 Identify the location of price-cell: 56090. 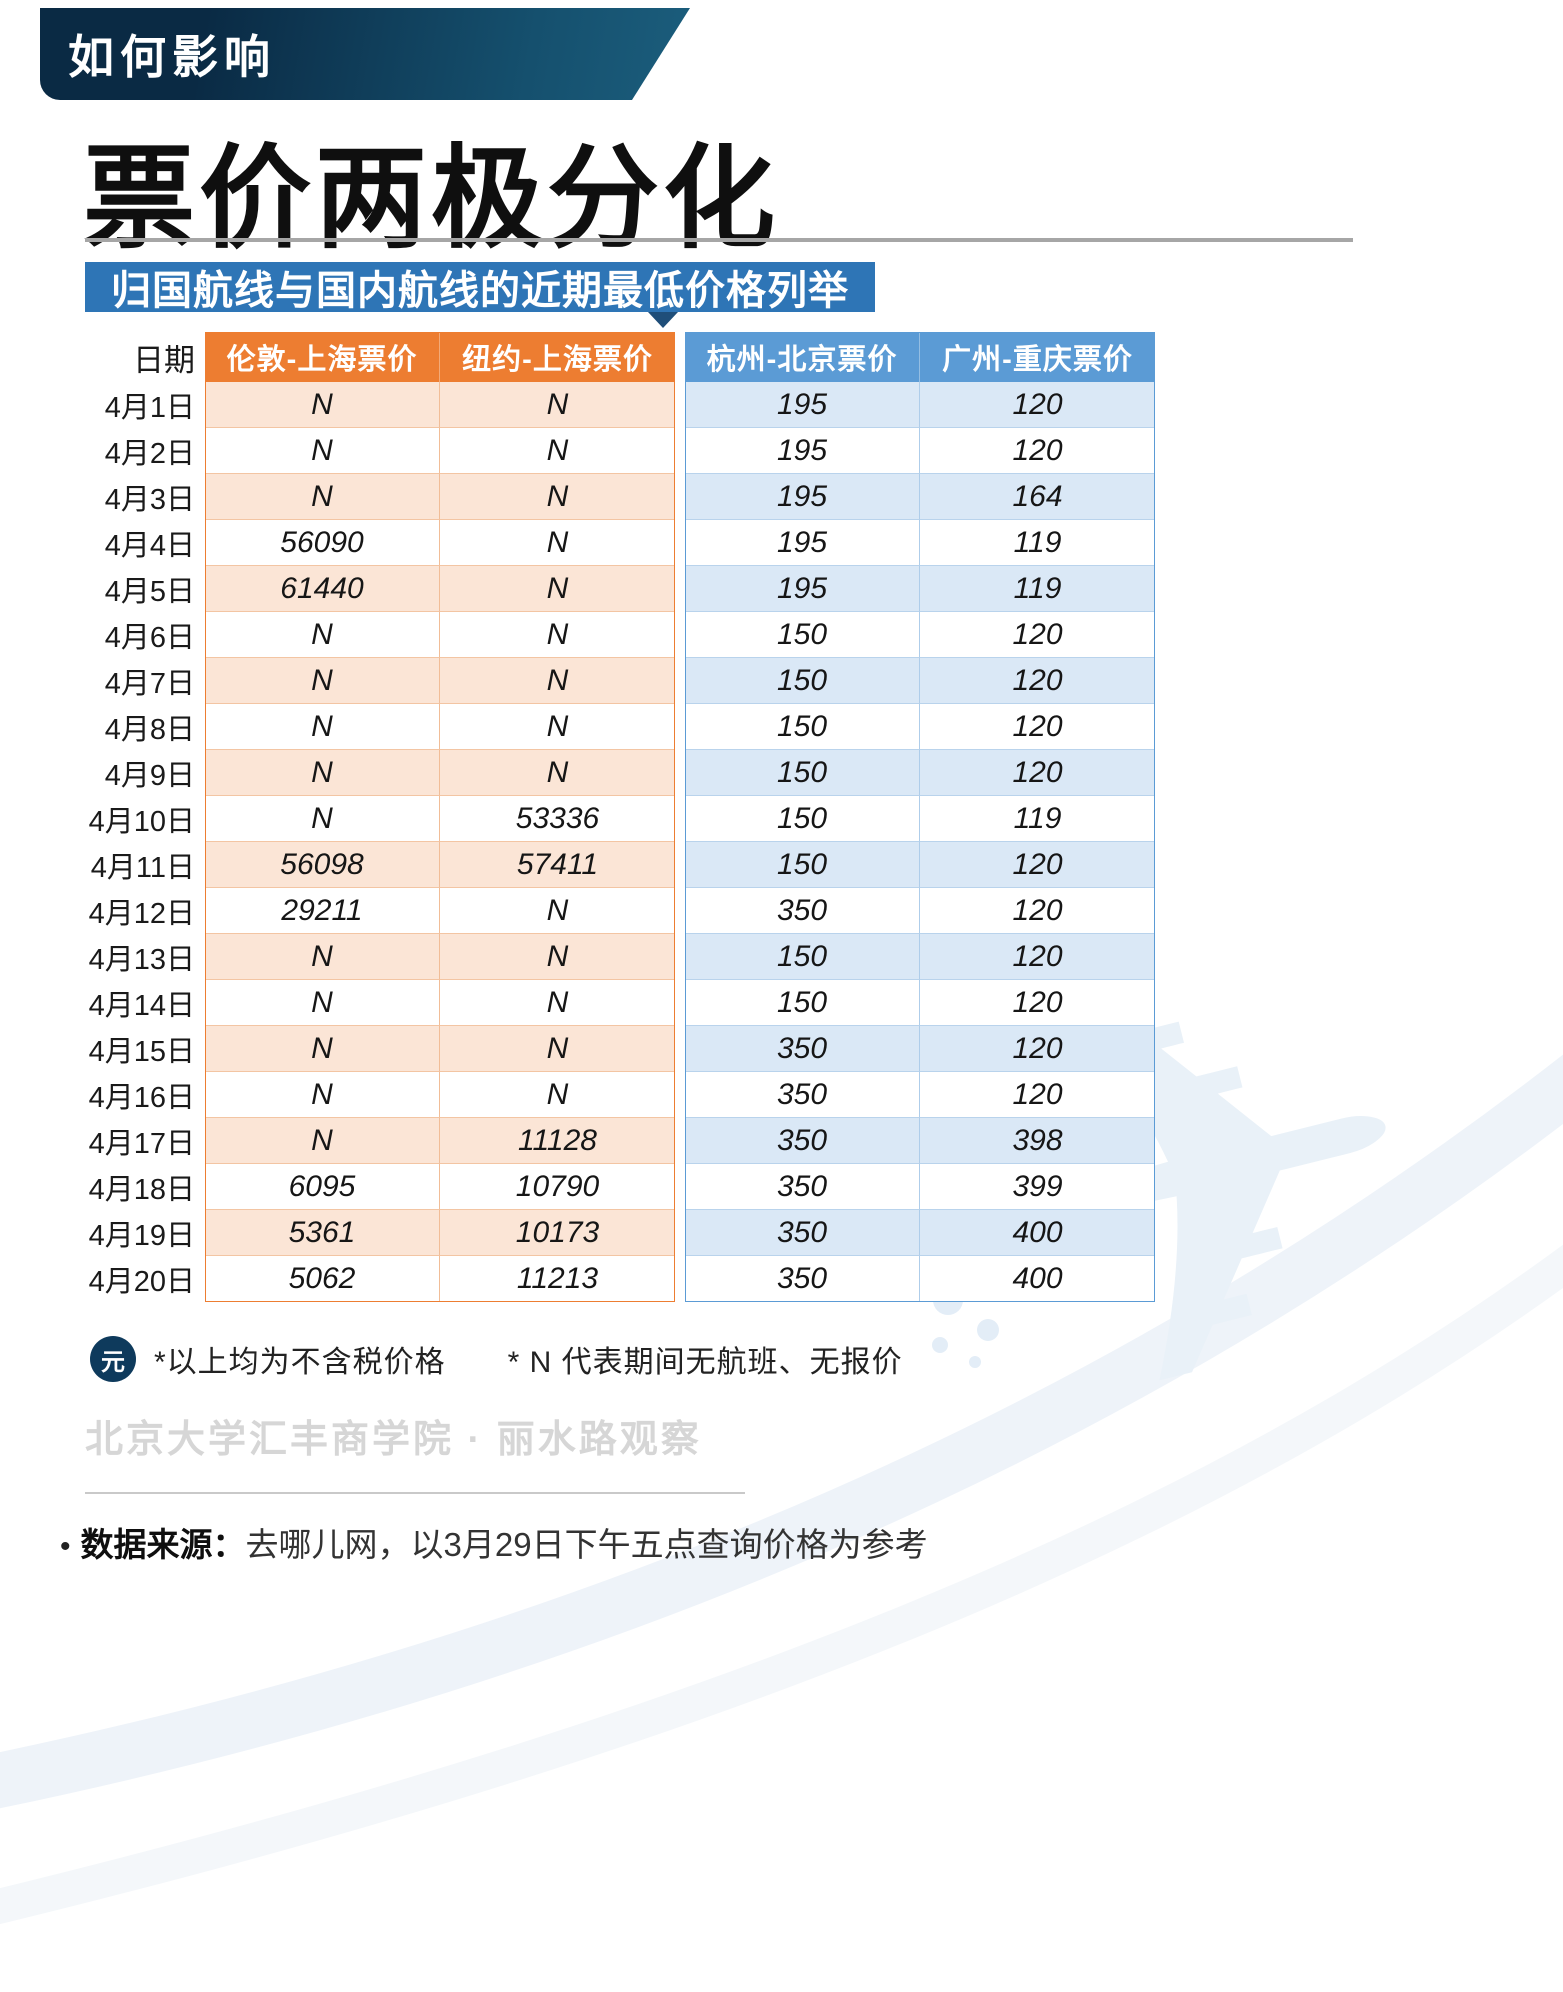
(322, 543).